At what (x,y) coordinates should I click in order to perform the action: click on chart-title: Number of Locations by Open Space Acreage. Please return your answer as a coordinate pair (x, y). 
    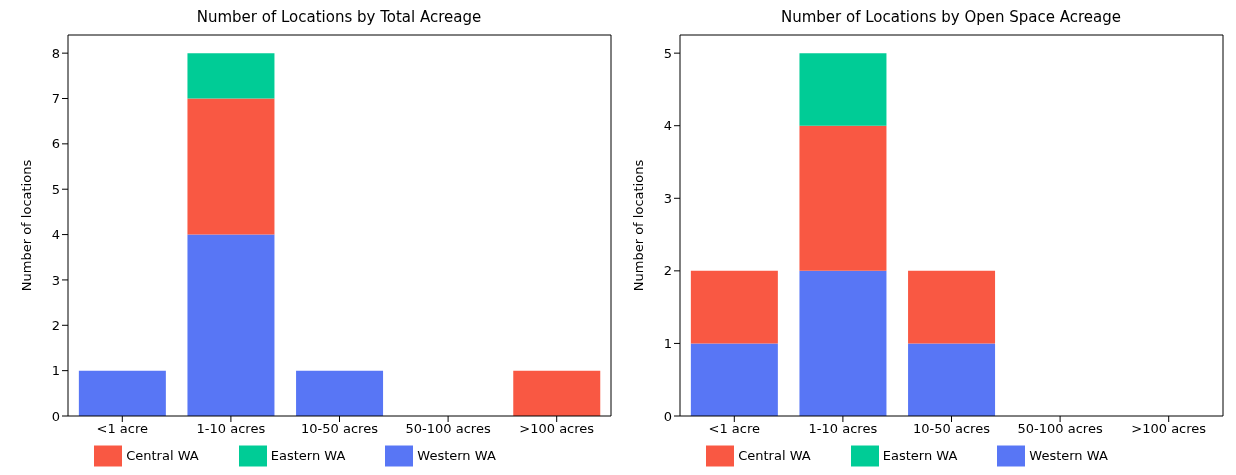
    Looking at the image, I should click on (951, 18).